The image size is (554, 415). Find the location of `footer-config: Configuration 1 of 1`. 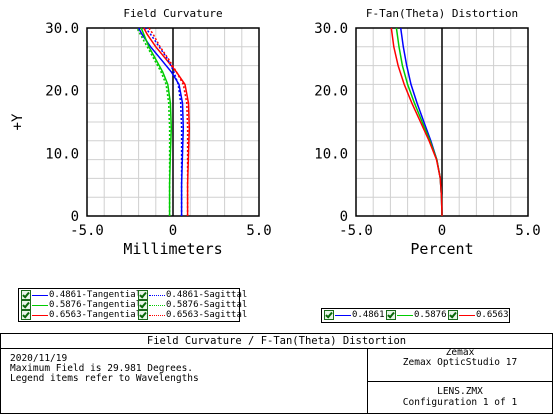

footer-config: Configuration 1 of 1 is located at coordinates (460, 402).